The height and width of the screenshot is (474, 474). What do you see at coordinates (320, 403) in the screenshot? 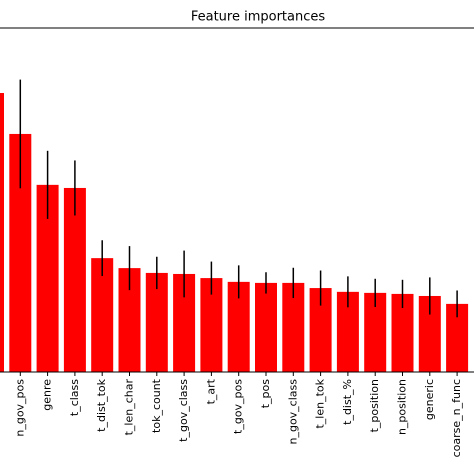
I see `x-tick-label: t_len_tok` at bounding box center [320, 403].